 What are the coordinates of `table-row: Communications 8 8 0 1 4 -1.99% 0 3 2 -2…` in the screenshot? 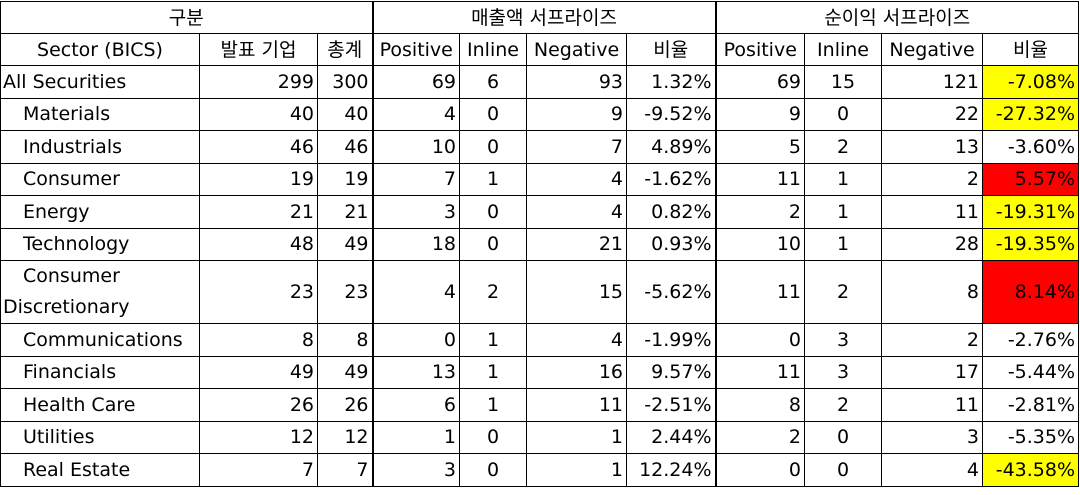 It's located at (540, 340).